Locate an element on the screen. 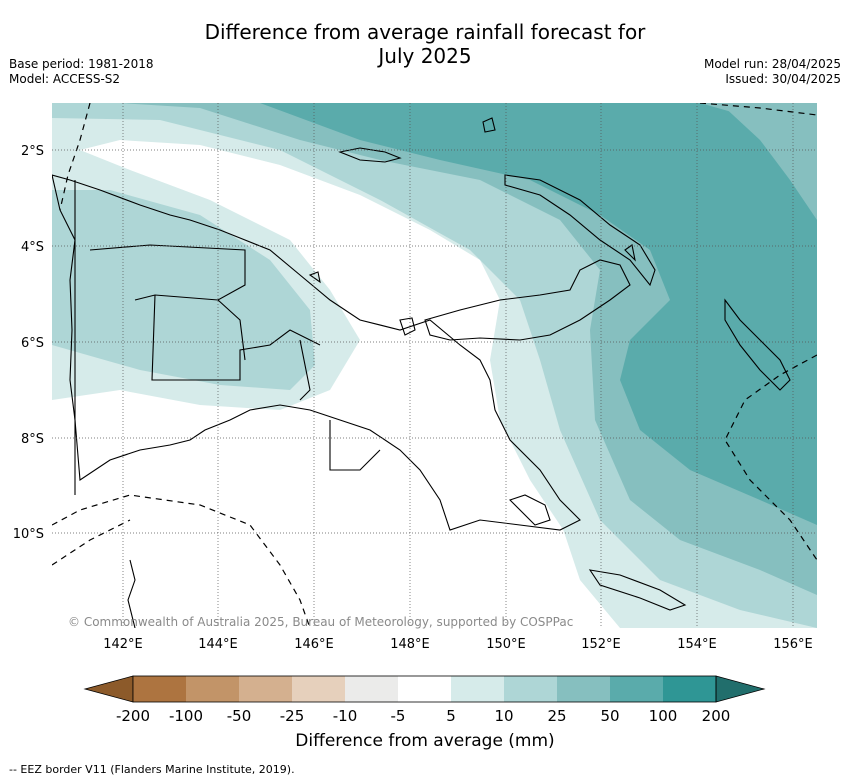 The height and width of the screenshot is (781, 850). lat-label: 2°S is located at coordinates (32, 151).